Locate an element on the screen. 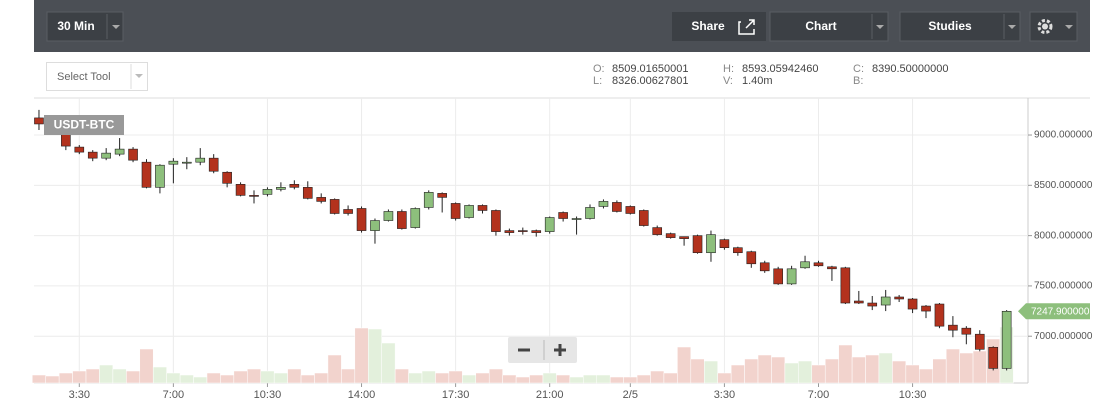 This screenshot has width=1100, height=409. zoom-in is located at coordinates (560, 350).